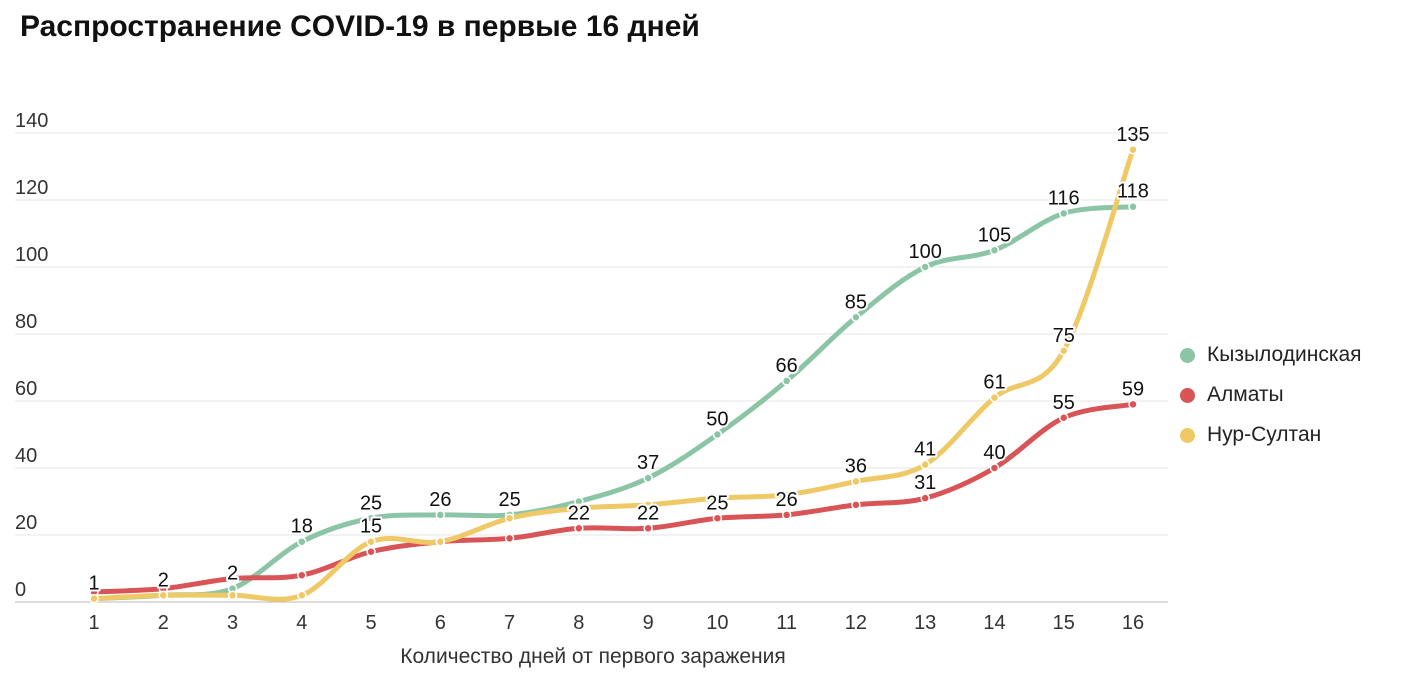 This screenshot has height=675, width=1403. What do you see at coordinates (440, 623) in the screenshot?
I see `x-tick-label: 6` at bounding box center [440, 623].